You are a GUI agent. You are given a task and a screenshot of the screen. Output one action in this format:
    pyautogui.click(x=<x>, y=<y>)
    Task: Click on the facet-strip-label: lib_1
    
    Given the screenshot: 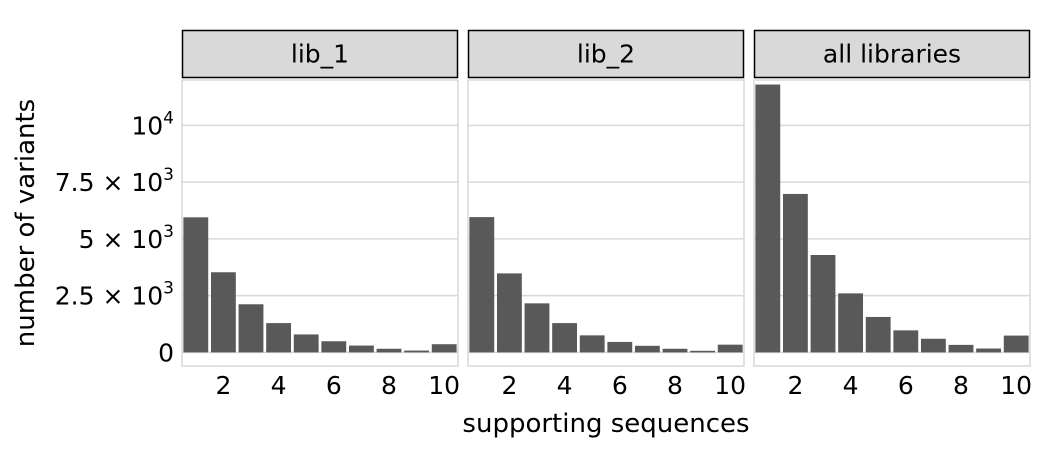 What is the action you would take?
    pyautogui.click(x=320, y=54)
    